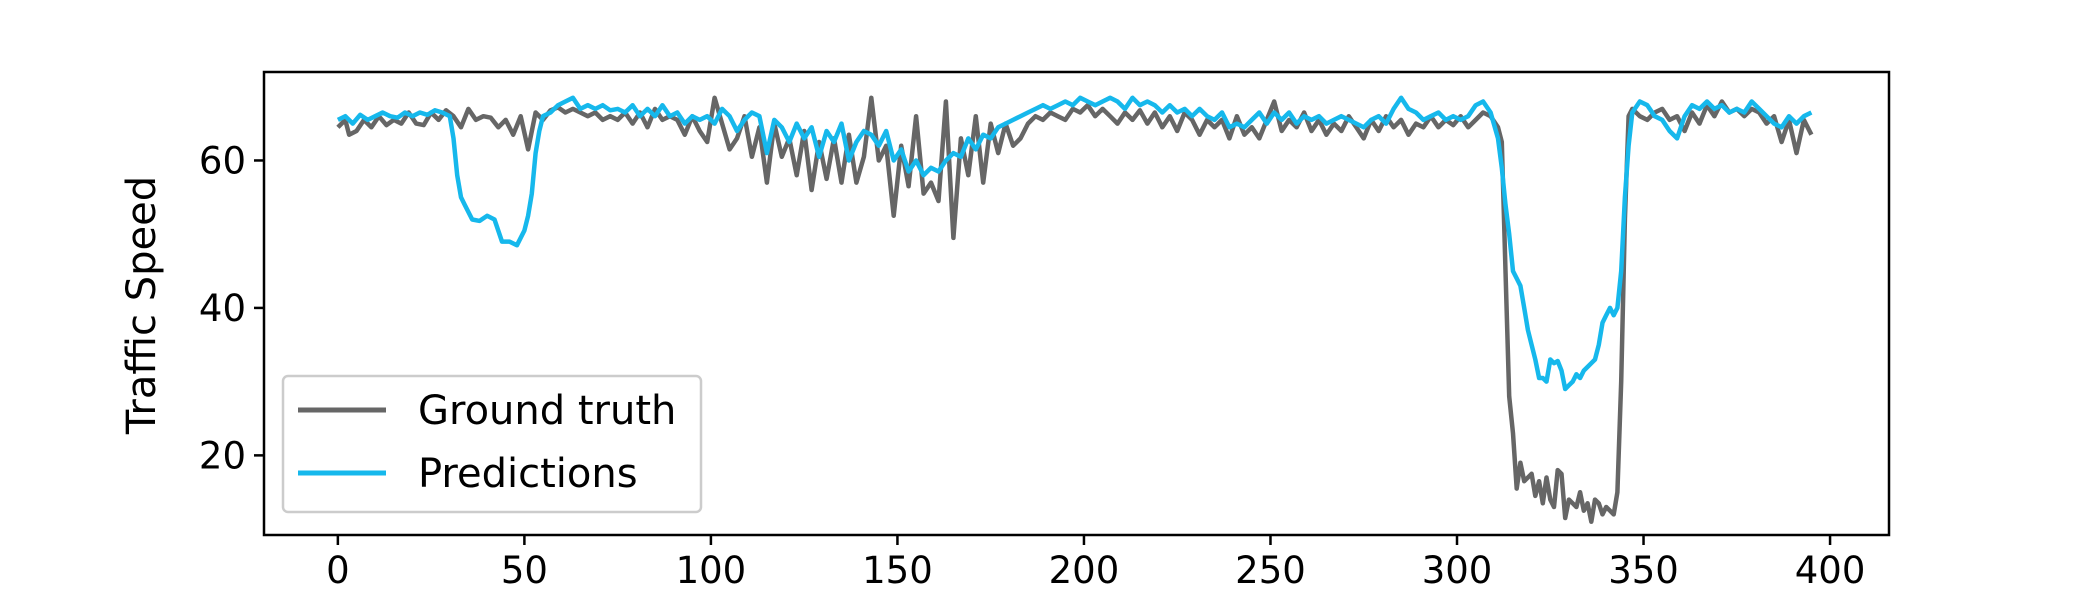 Image resolution: width=2100 pixels, height=600 pixels. I want to click on x-tick-label: 200, so click(1084, 570).